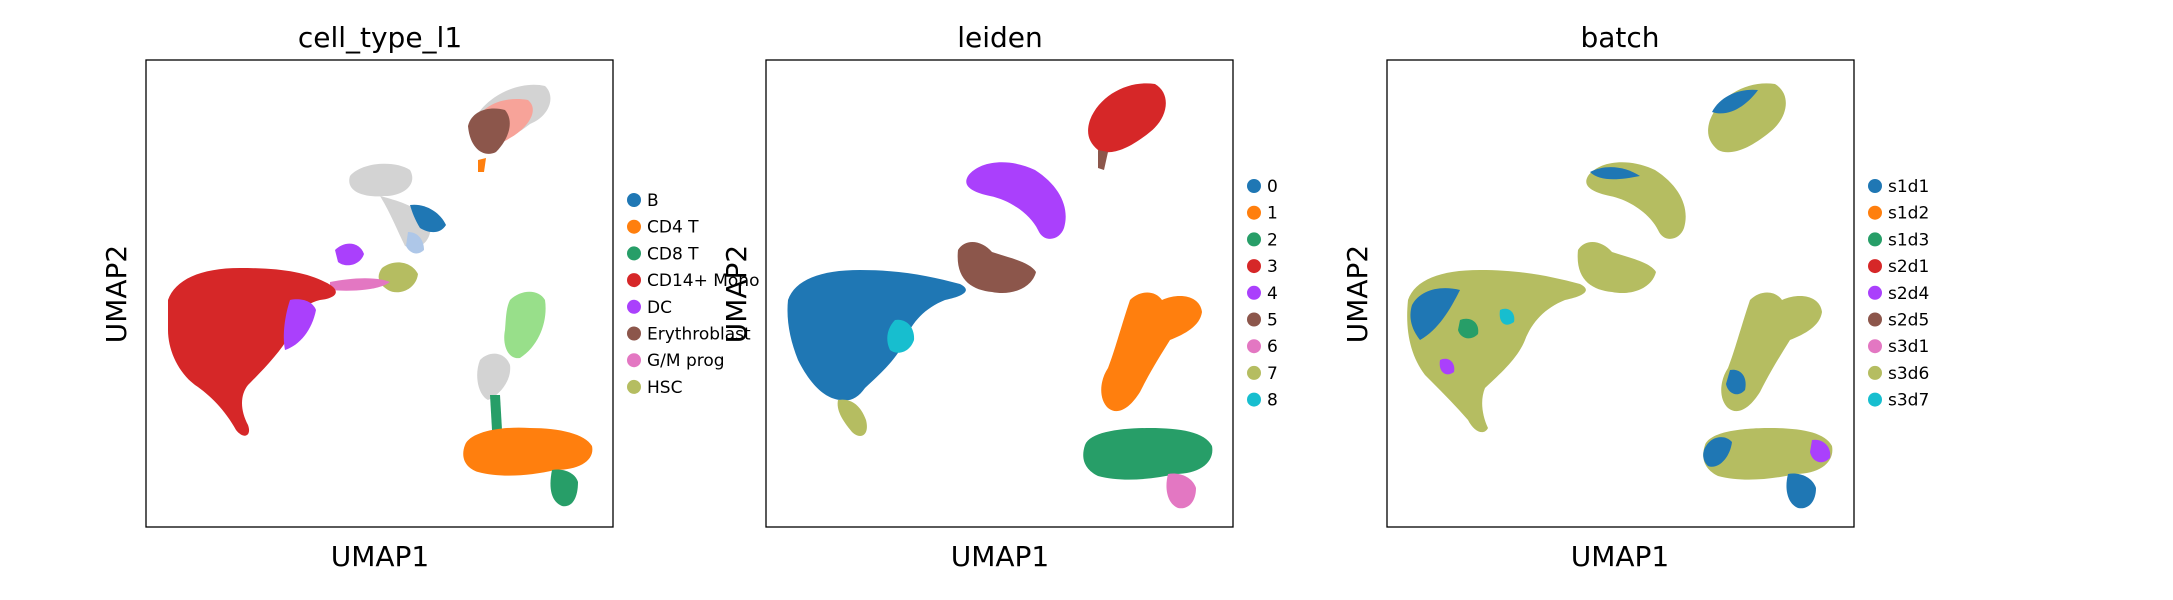  I want to click on legend-label: 1, so click(1272, 214).